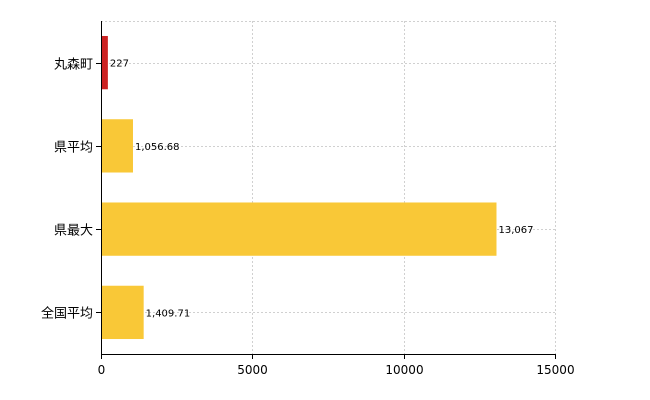 The image size is (650, 400). I want to click on data-label: 1,409.71, so click(168, 313).